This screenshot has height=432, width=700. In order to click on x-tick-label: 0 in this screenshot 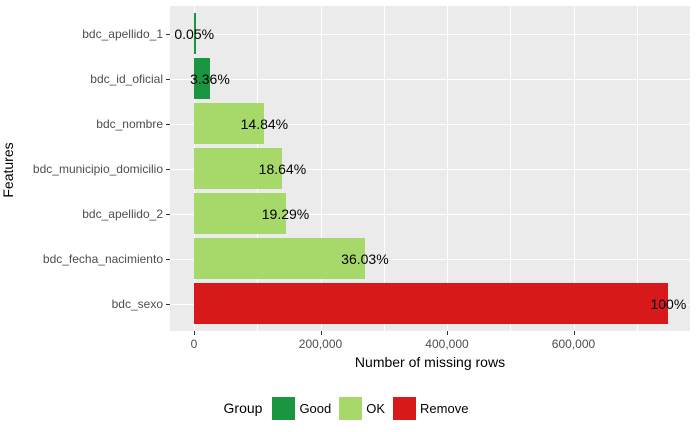, I will do `click(194, 344)`.